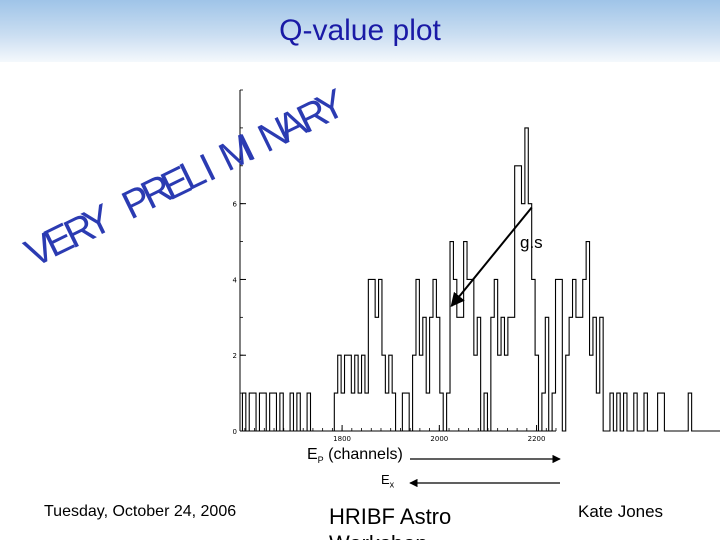 The height and width of the screenshot is (540, 720). I want to click on slide-title: Q-value plot, so click(360, 30).